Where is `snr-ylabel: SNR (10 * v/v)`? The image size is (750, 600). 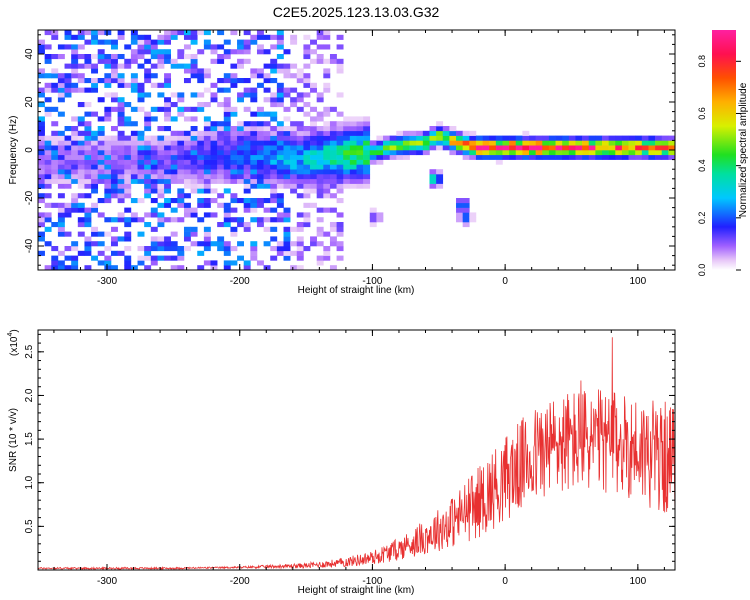
snr-ylabel: SNR (10 * v/v) is located at coordinates (13, 440).